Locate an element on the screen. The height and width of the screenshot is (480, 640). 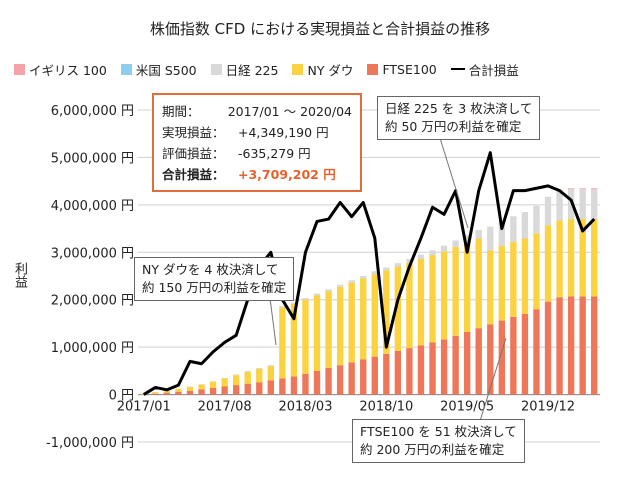
annotation-ftse-line1: FTSE100 を 51 枚決済して is located at coordinates (438, 431).